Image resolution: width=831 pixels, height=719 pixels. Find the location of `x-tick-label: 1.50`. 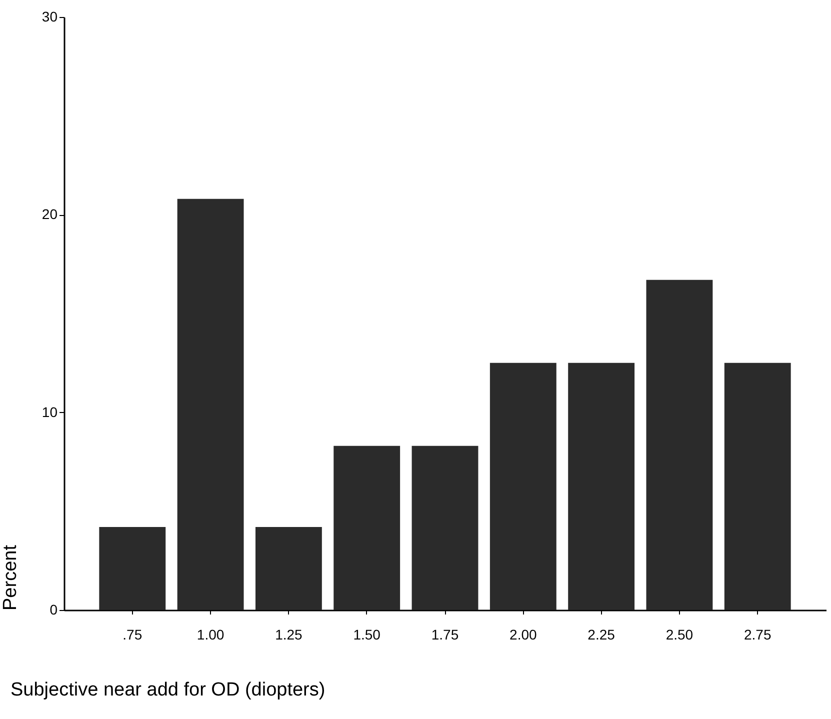

x-tick-label: 1.50 is located at coordinates (367, 634).